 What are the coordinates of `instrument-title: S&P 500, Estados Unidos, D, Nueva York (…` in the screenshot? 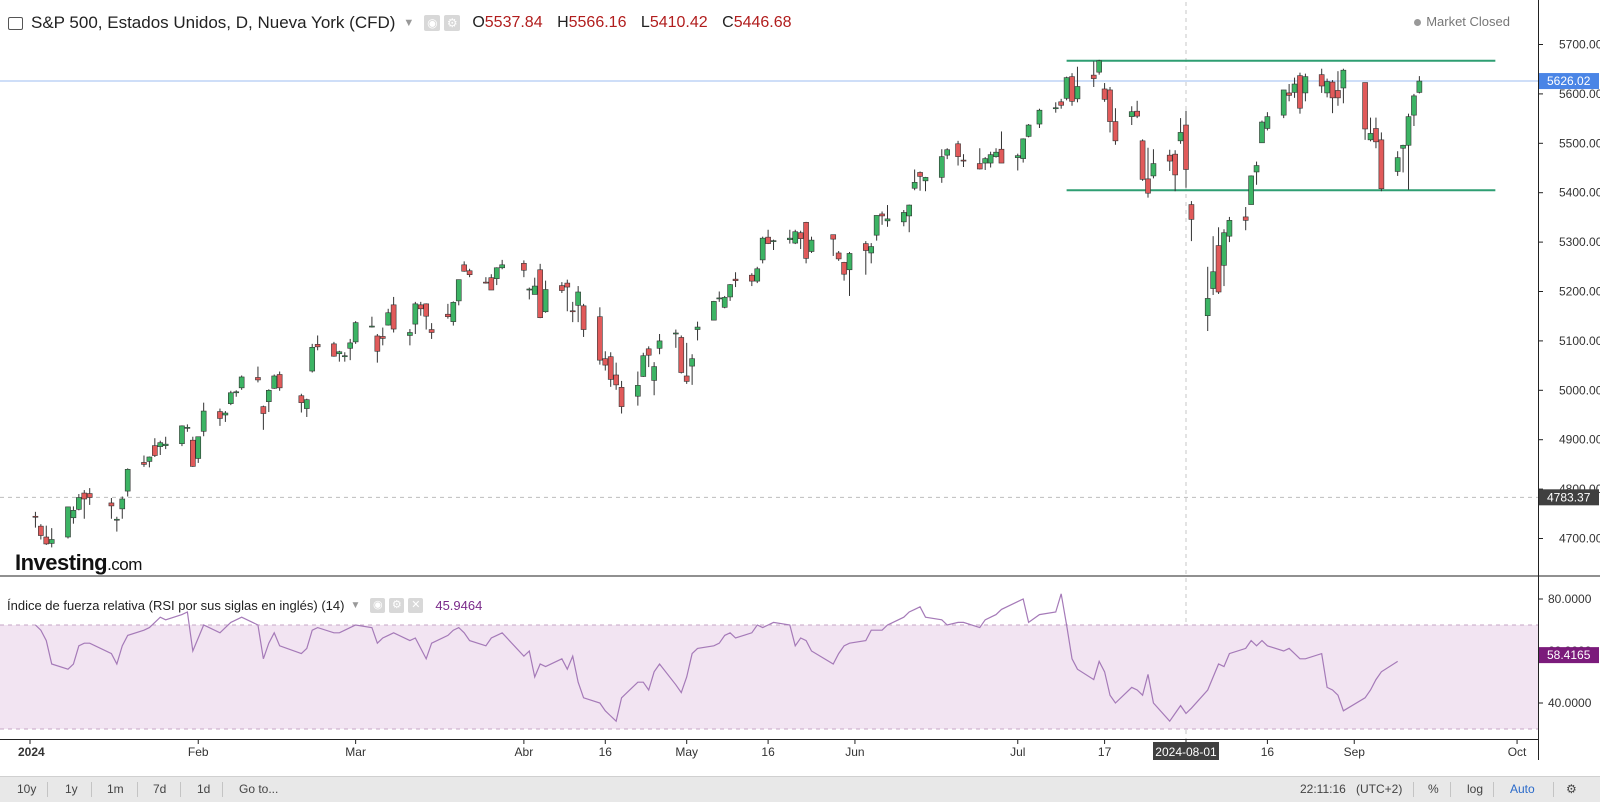 It's located at (213, 22).